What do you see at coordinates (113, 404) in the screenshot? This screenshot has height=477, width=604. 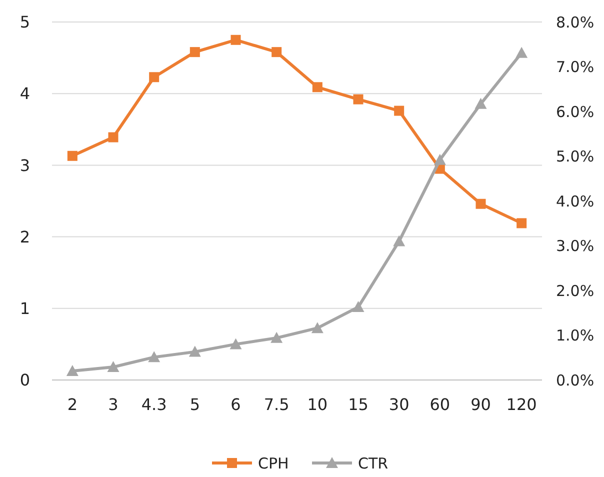 I see `x-tick-label: 3` at bounding box center [113, 404].